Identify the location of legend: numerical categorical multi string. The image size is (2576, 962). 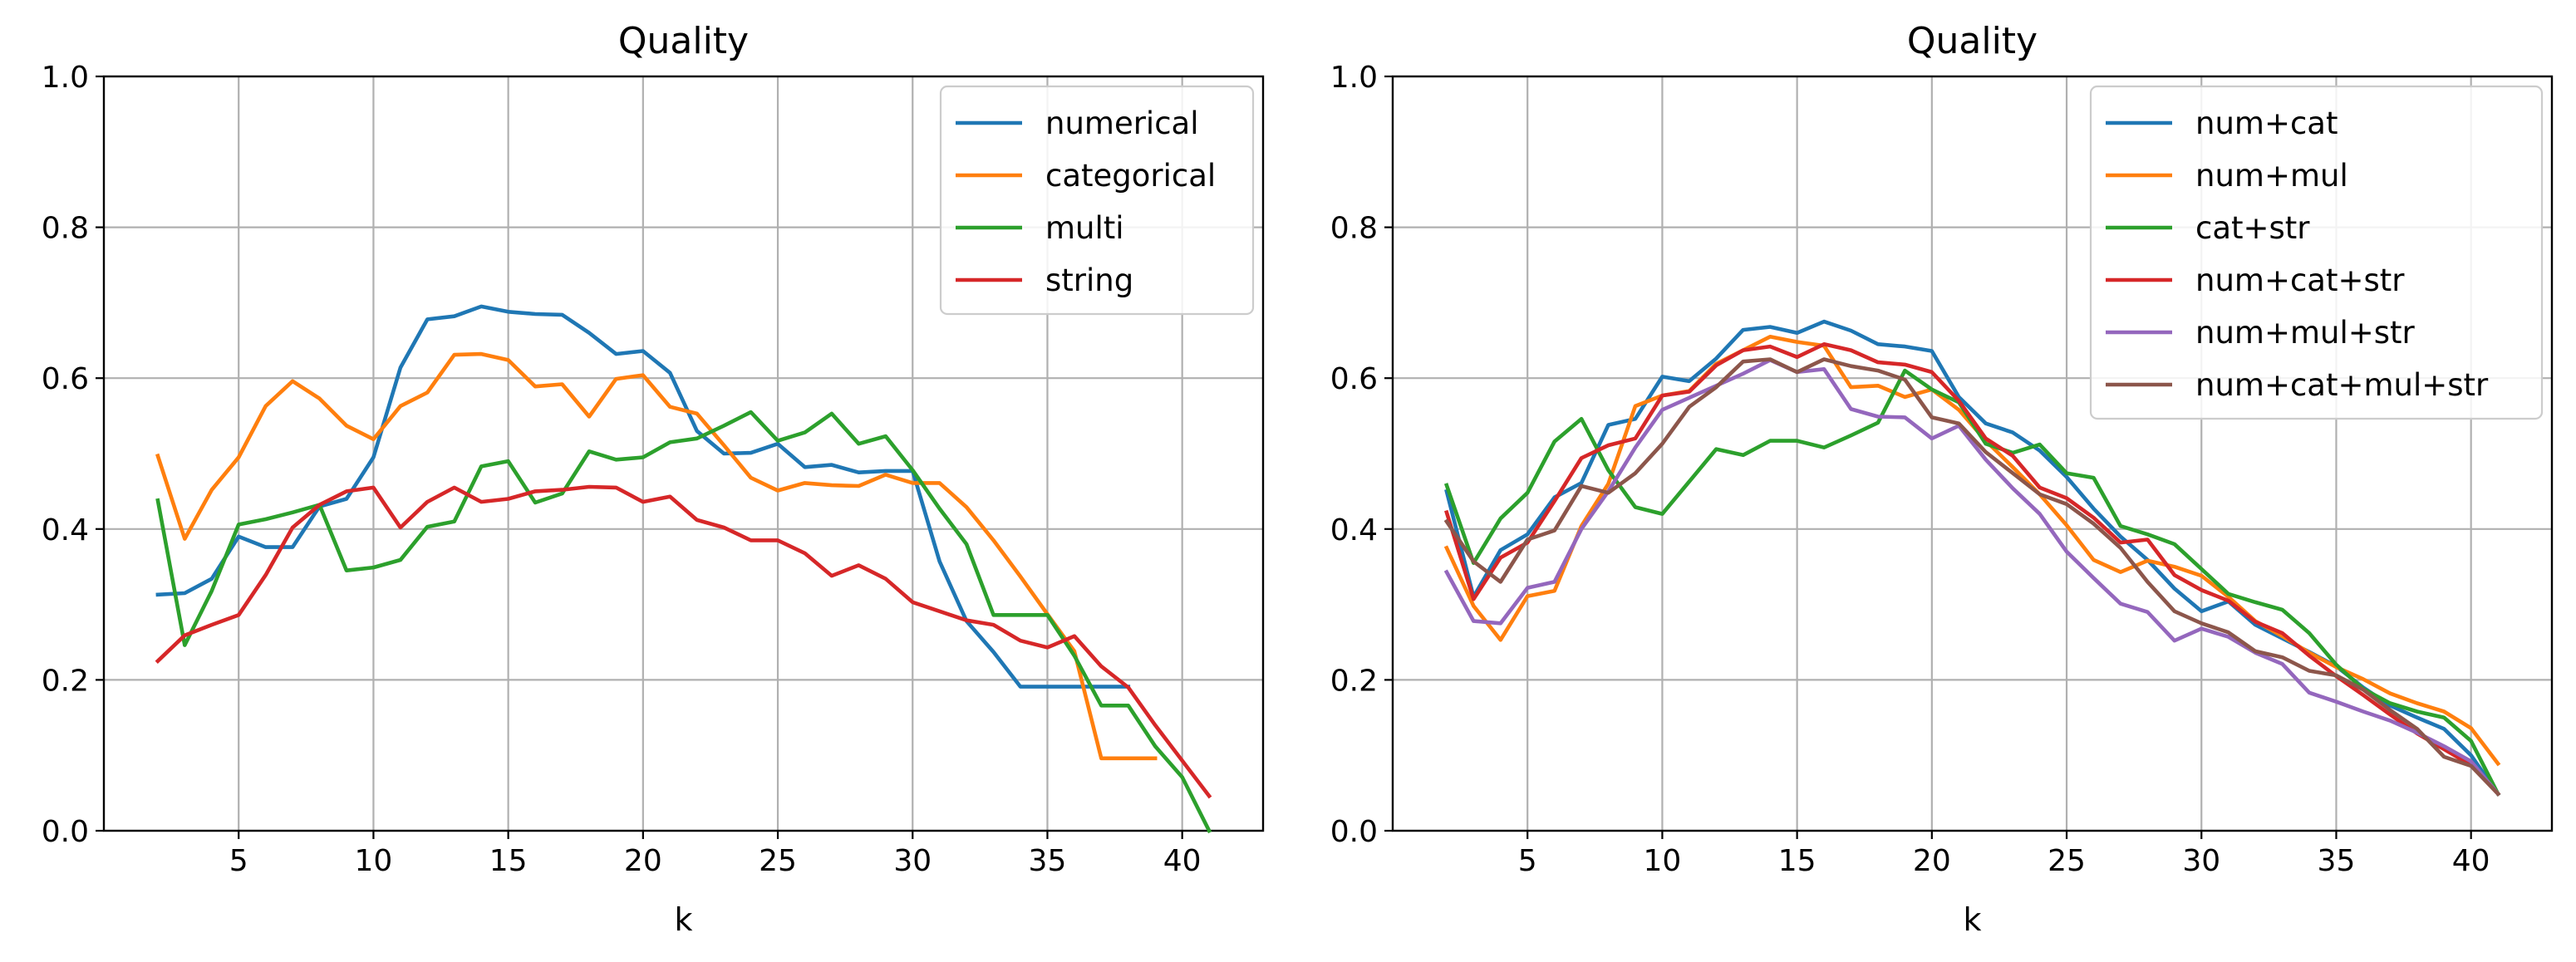
(1097, 200).